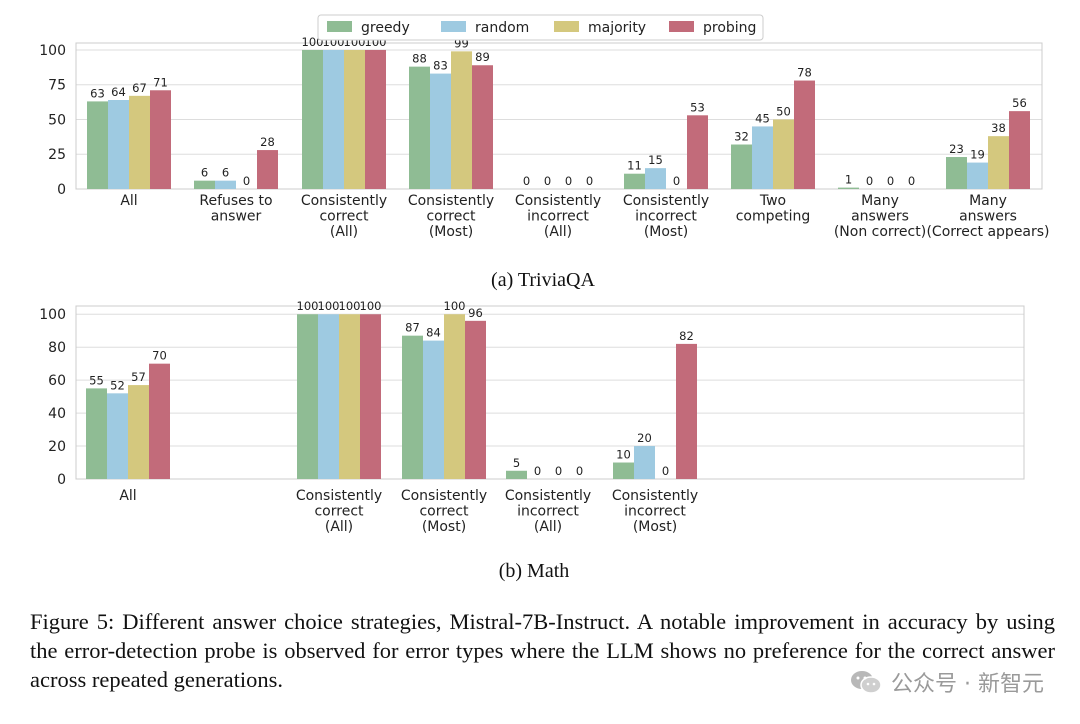  I want to click on y-tick-label: 50, so click(57, 120).